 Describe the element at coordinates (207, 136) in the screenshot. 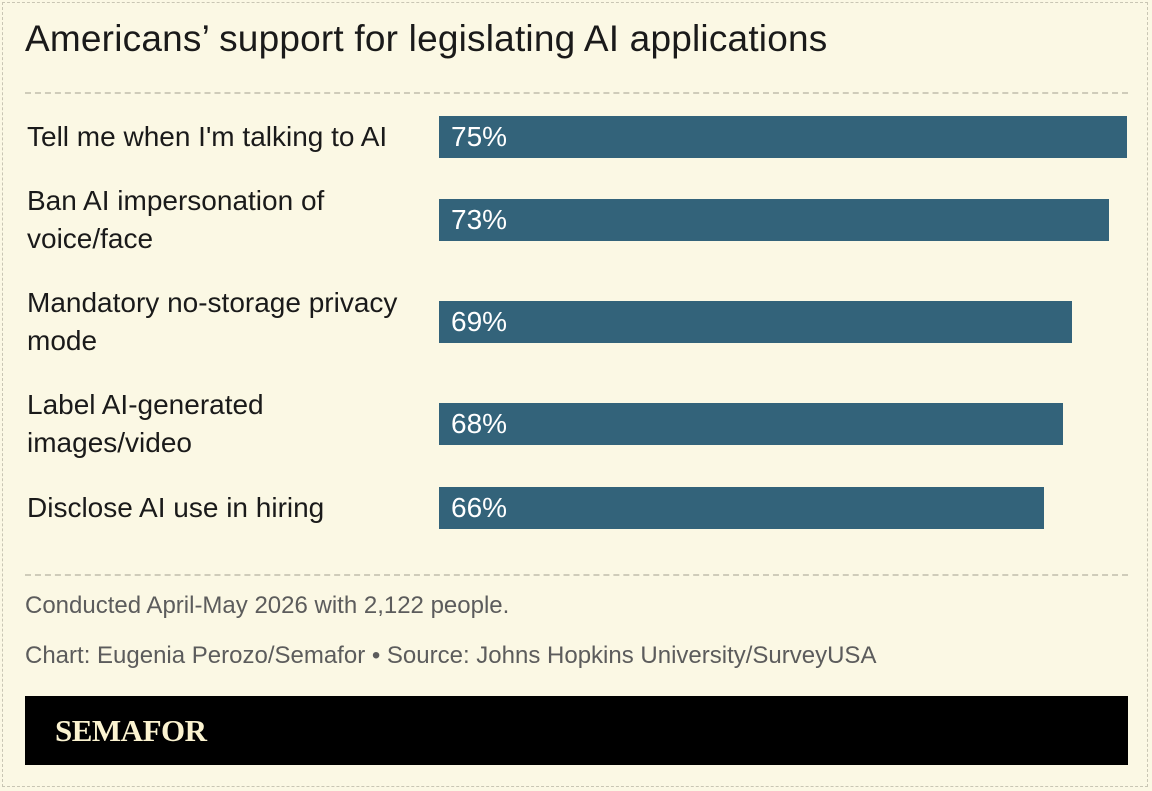

I see `category-label: Tell me when I'm talking to AI` at that location.